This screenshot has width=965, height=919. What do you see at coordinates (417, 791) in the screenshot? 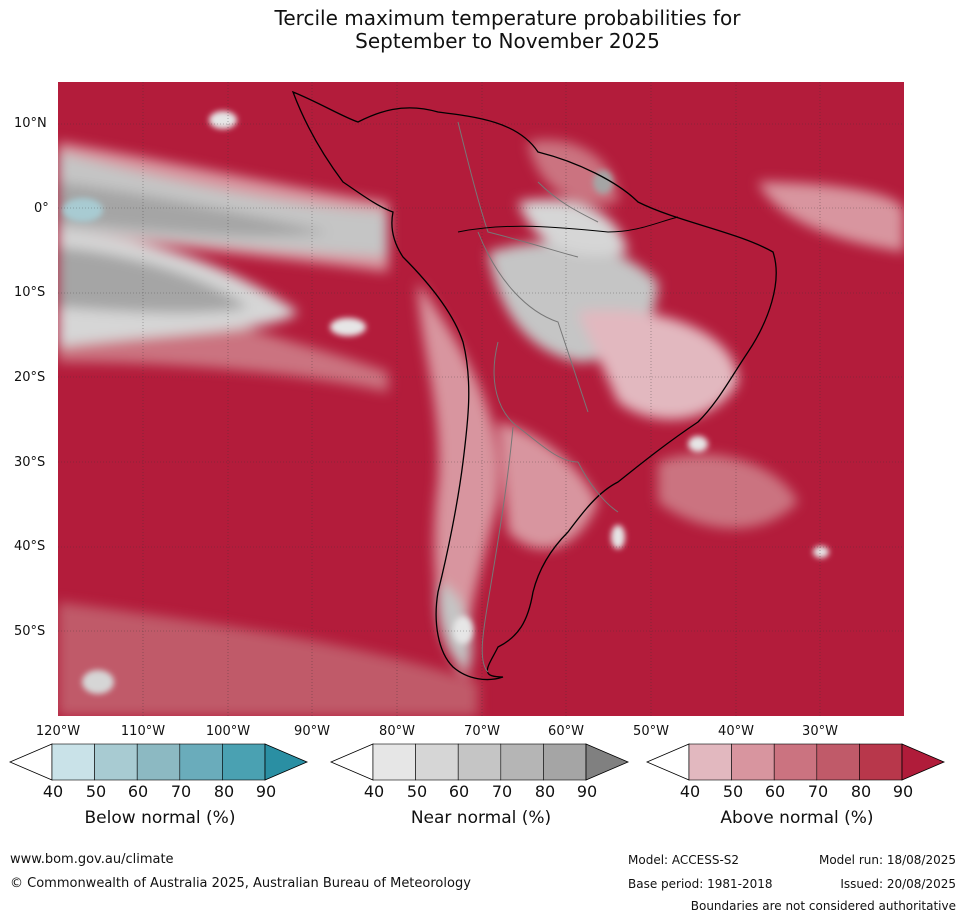
I see `near-tick-50: 50` at bounding box center [417, 791].